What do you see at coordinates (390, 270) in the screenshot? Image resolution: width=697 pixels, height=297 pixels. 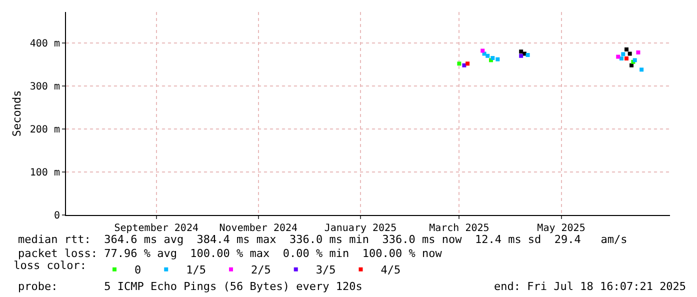 I see `legend-label: 4/5` at bounding box center [390, 270].